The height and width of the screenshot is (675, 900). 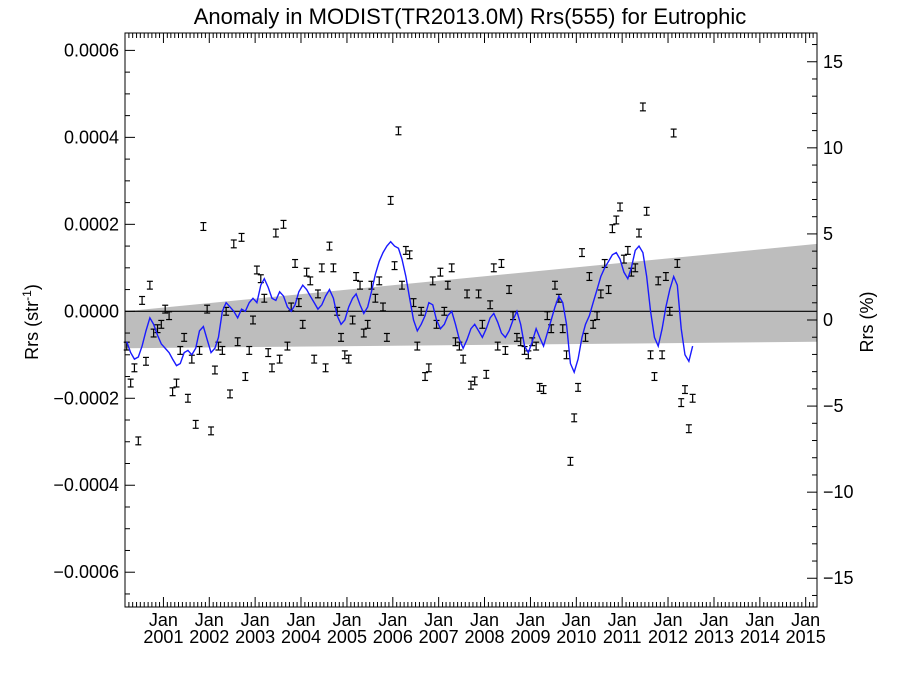 What do you see at coordinates (828, 234) in the screenshot?
I see `right-tick-label: 5` at bounding box center [828, 234].